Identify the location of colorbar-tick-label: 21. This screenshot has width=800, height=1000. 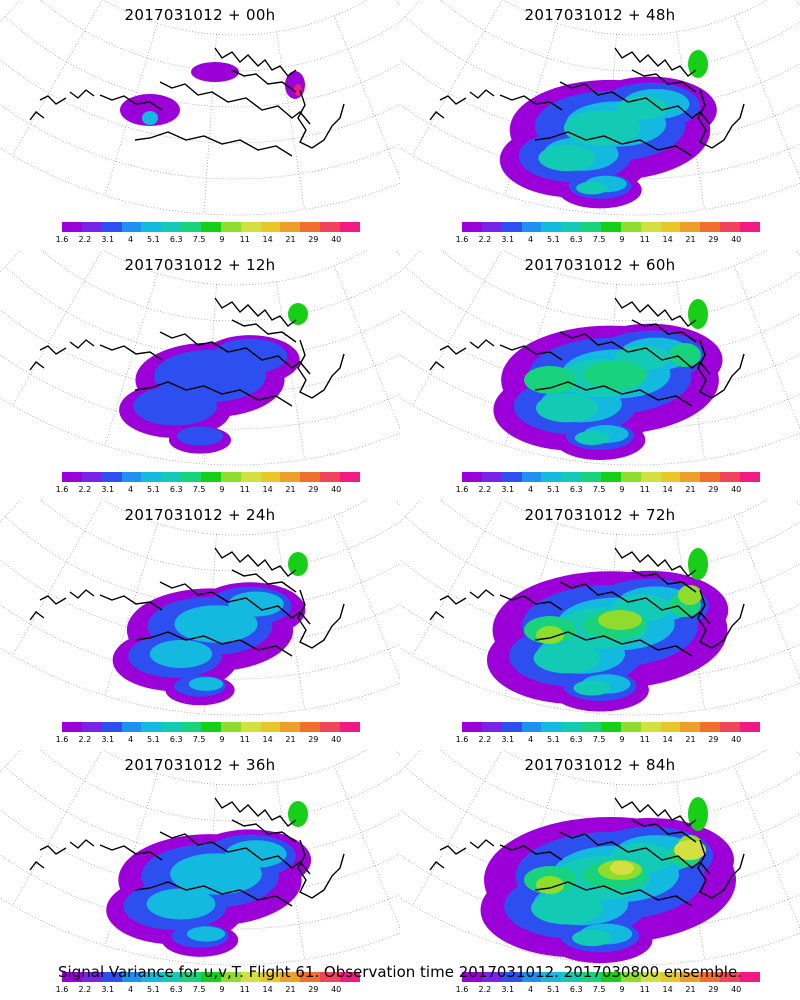
(290, 989).